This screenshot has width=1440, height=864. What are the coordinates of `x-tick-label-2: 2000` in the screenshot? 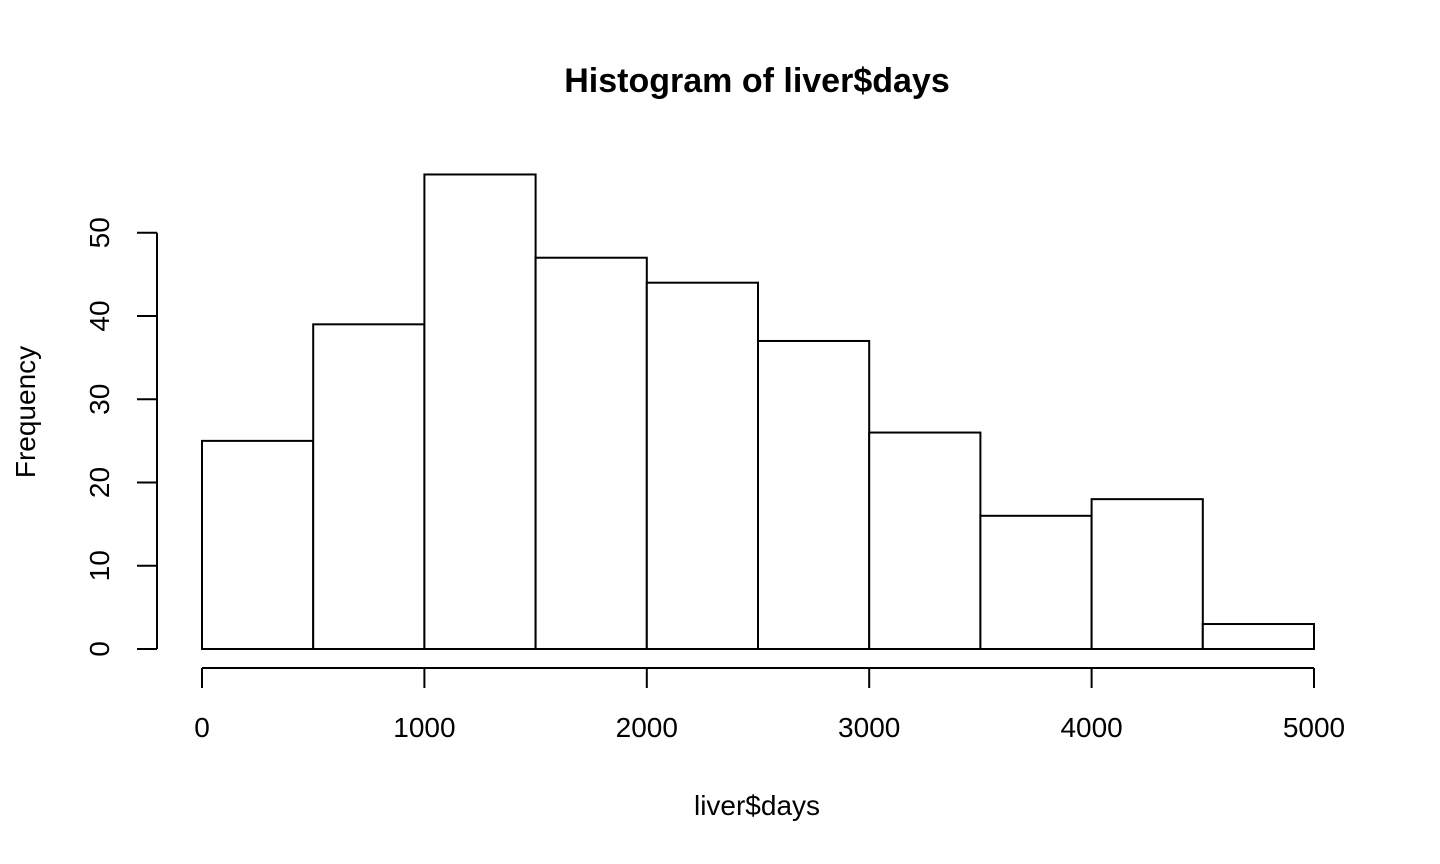 It's located at (647, 727).